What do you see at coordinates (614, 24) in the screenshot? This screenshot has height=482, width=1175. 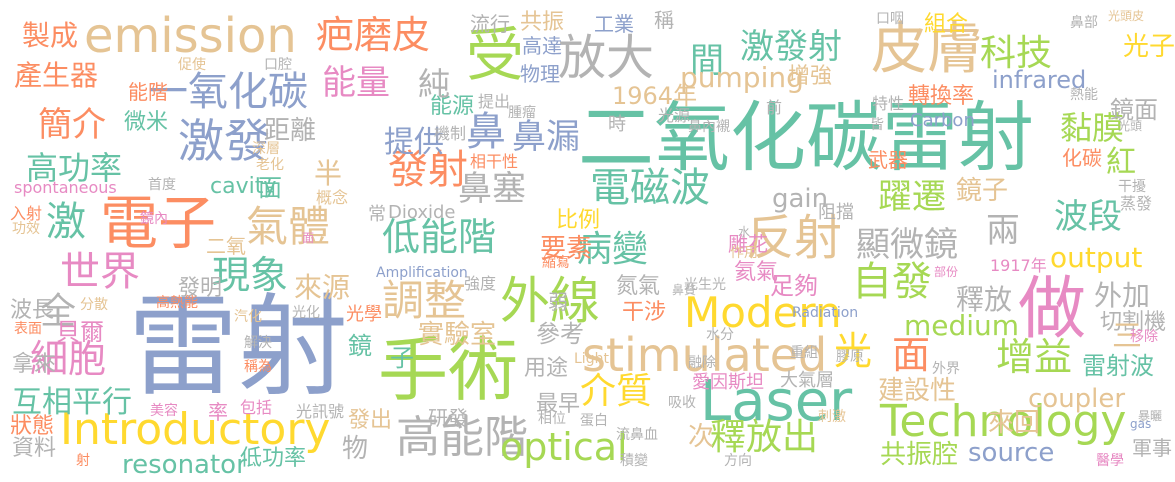 I see `word-78: 工業` at bounding box center [614, 24].